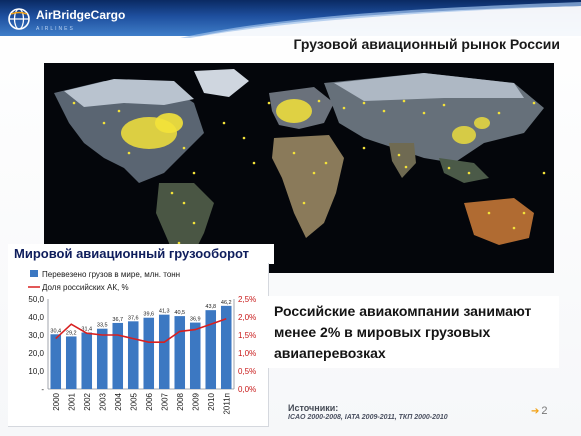 This screenshot has height=436, width=581. What do you see at coordinates (210, 307) in the screenshot?
I see `bar-value-label: 43,8` at bounding box center [210, 307].